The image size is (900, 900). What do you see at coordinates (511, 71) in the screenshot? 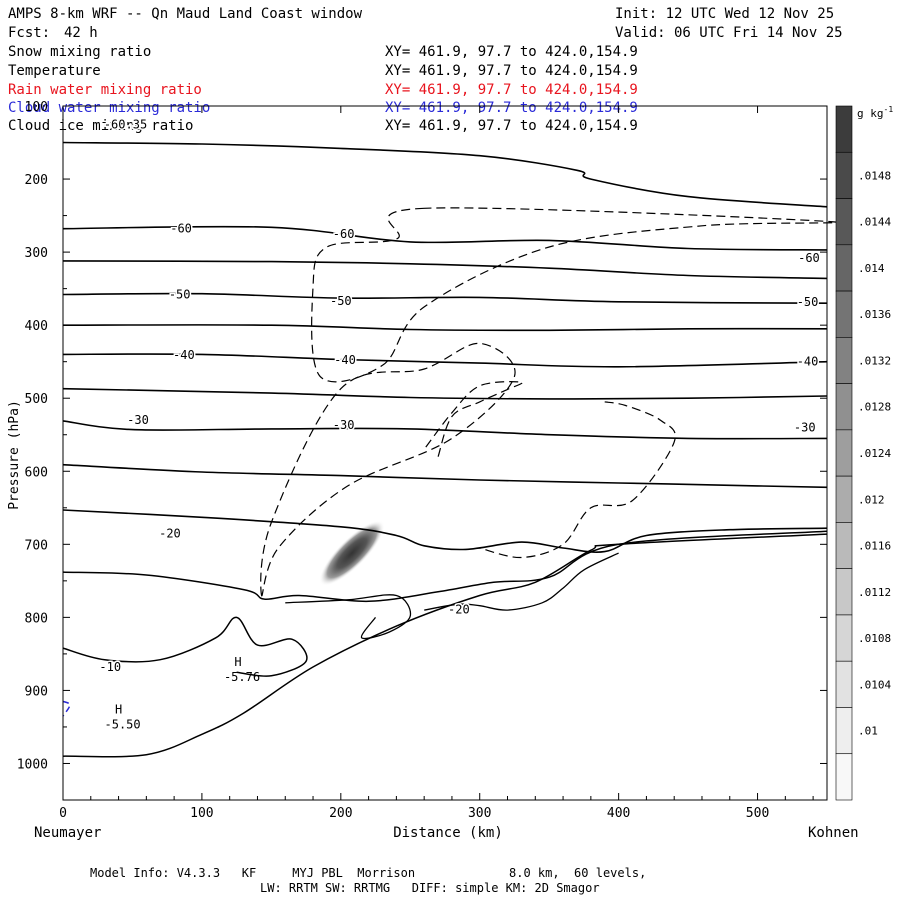
I see `legend-temperature-range: XY= 461.9, 97.7 to 424.0,154.9` at bounding box center [511, 71].